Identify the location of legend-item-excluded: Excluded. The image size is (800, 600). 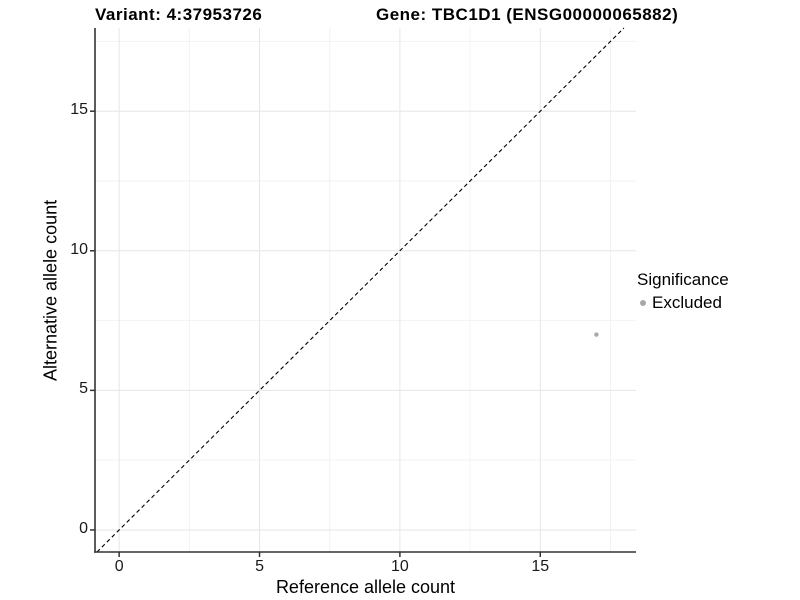
(683, 303).